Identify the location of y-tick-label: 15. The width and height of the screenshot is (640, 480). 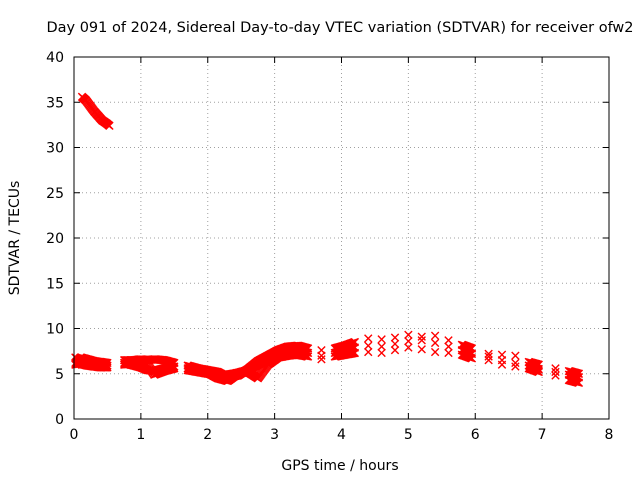
(55, 284).